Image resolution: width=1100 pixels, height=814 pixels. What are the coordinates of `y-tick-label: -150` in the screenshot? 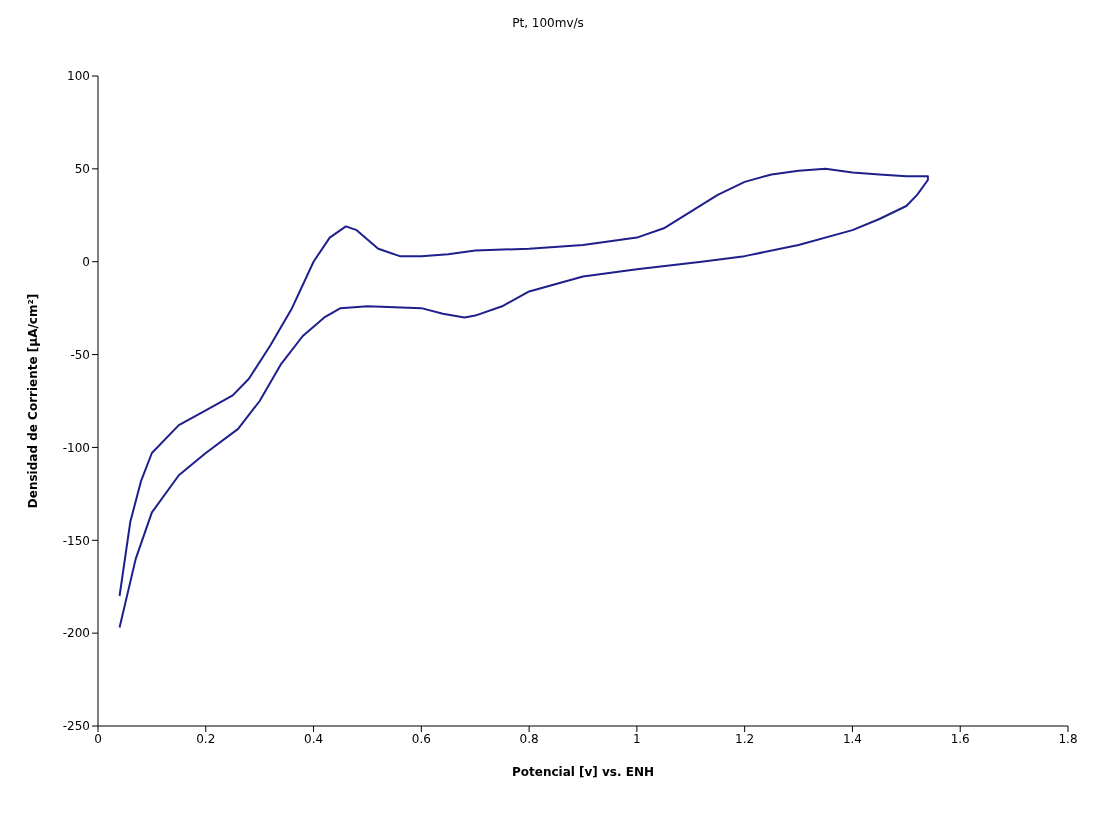 It's located at (76, 540).